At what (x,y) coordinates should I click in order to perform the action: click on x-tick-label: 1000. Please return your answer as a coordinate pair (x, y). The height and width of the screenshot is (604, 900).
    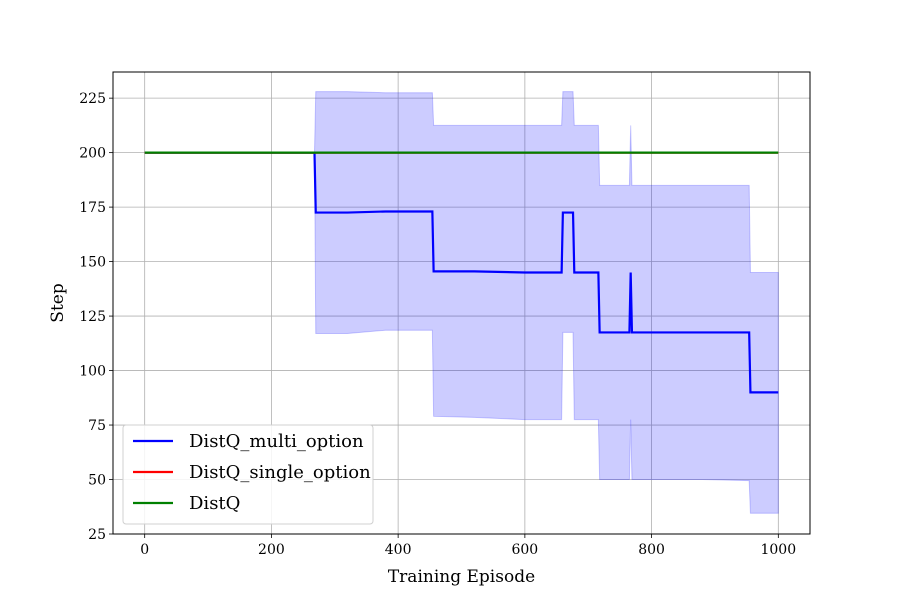
    Looking at the image, I should click on (778, 550).